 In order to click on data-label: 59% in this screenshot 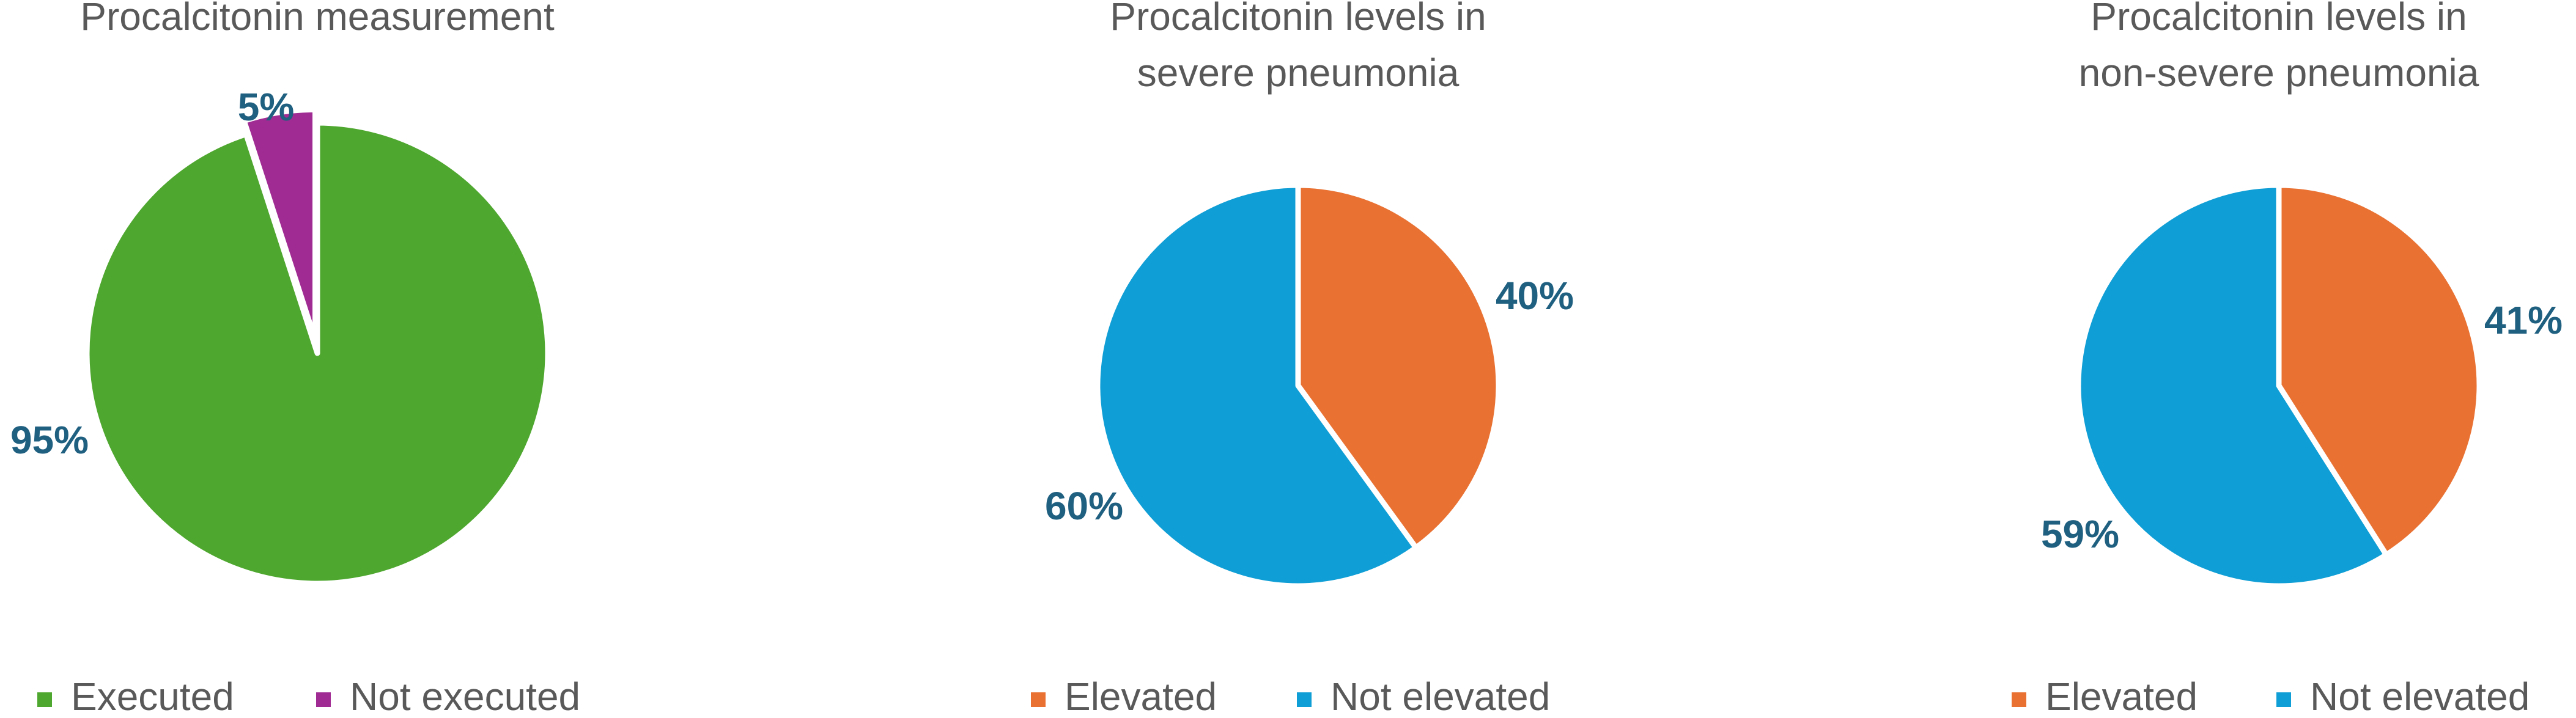, I will do `click(2080, 534)`.